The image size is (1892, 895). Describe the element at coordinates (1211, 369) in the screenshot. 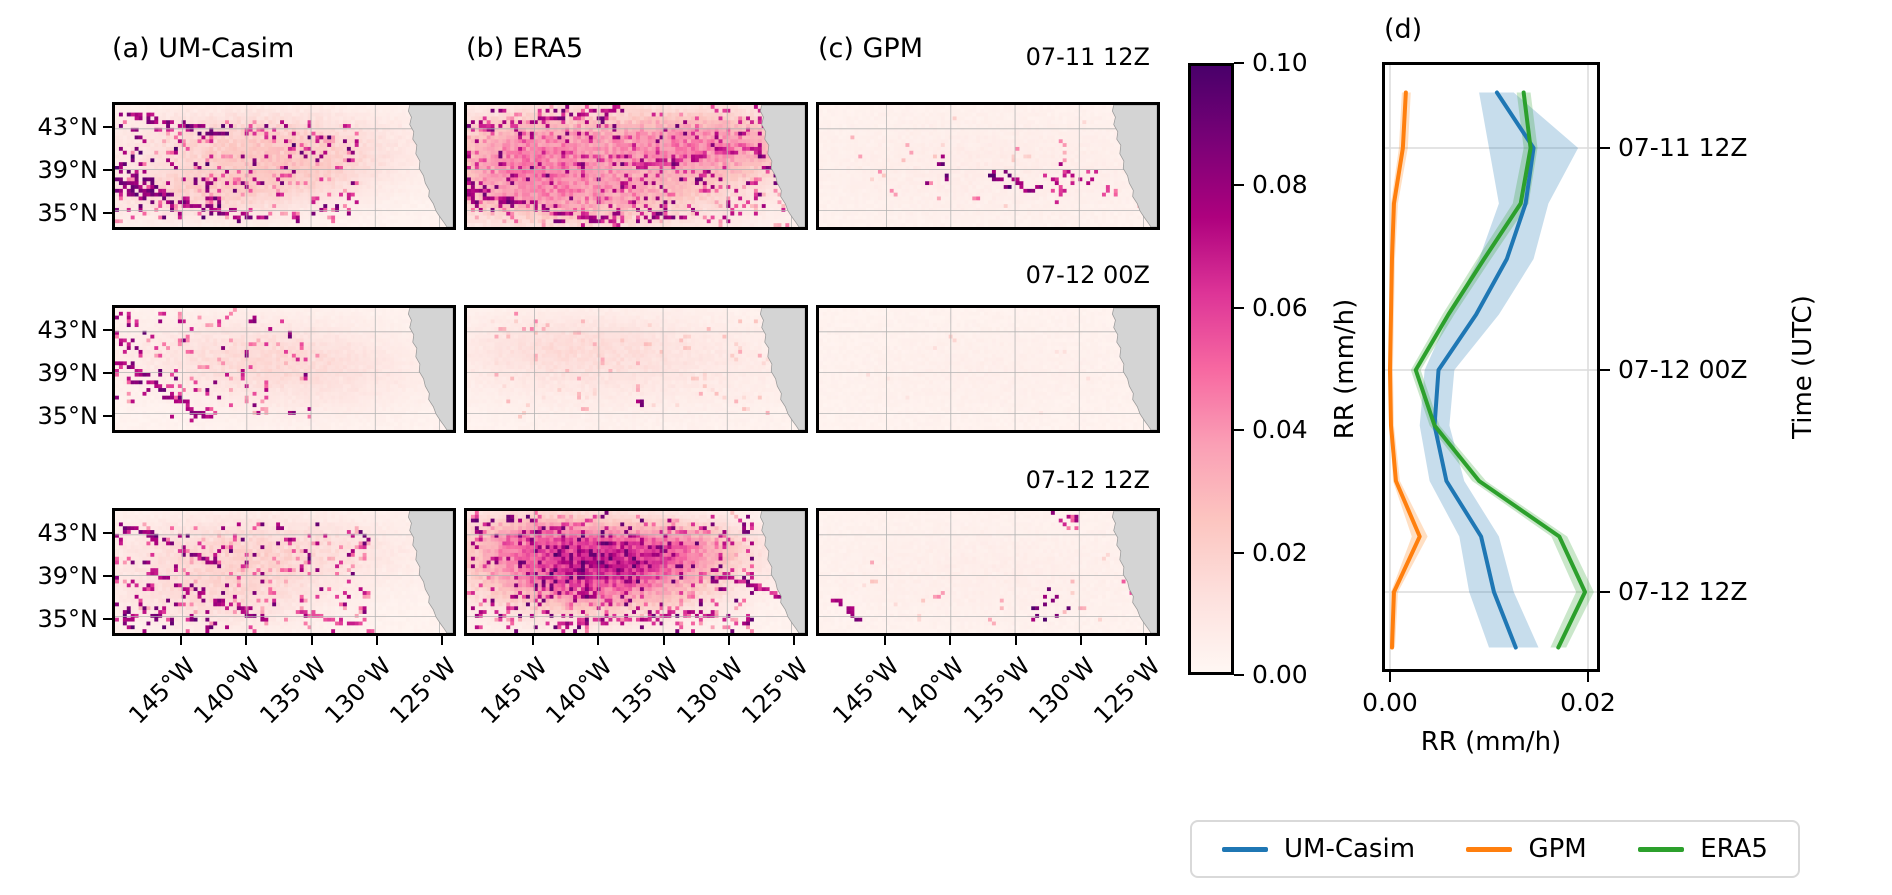

I see `colorbar` at that location.